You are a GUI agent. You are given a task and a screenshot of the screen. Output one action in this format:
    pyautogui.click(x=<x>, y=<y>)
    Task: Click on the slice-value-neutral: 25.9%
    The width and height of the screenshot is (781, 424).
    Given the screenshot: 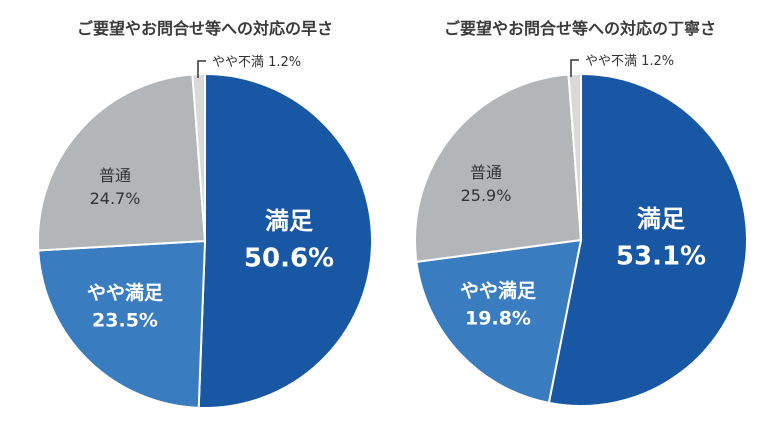 What is the action you would take?
    pyautogui.click(x=486, y=195)
    